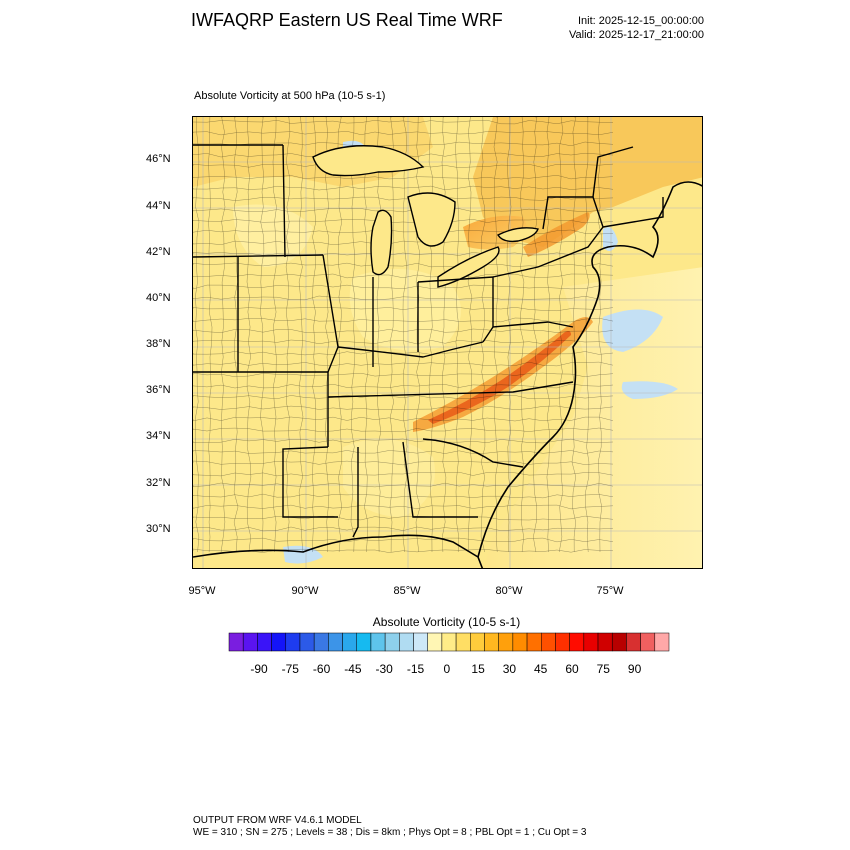 This screenshot has height=850, width=850. I want to click on colorbar-tick-label: 30, so click(509, 669).